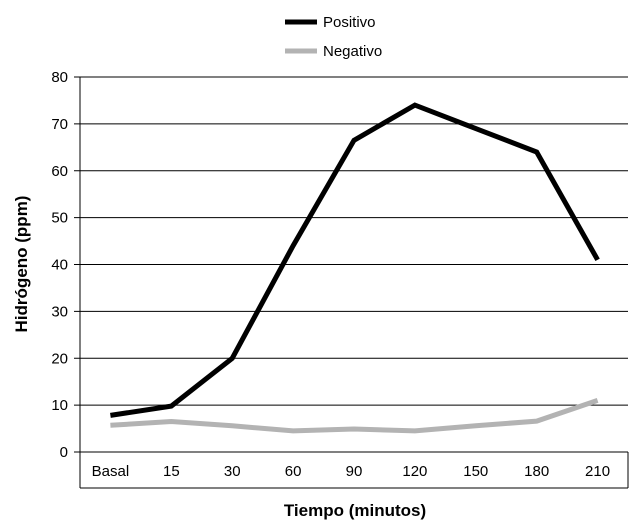  What do you see at coordinates (354, 416) in the screenshot?
I see `series-line-negativo` at bounding box center [354, 416].